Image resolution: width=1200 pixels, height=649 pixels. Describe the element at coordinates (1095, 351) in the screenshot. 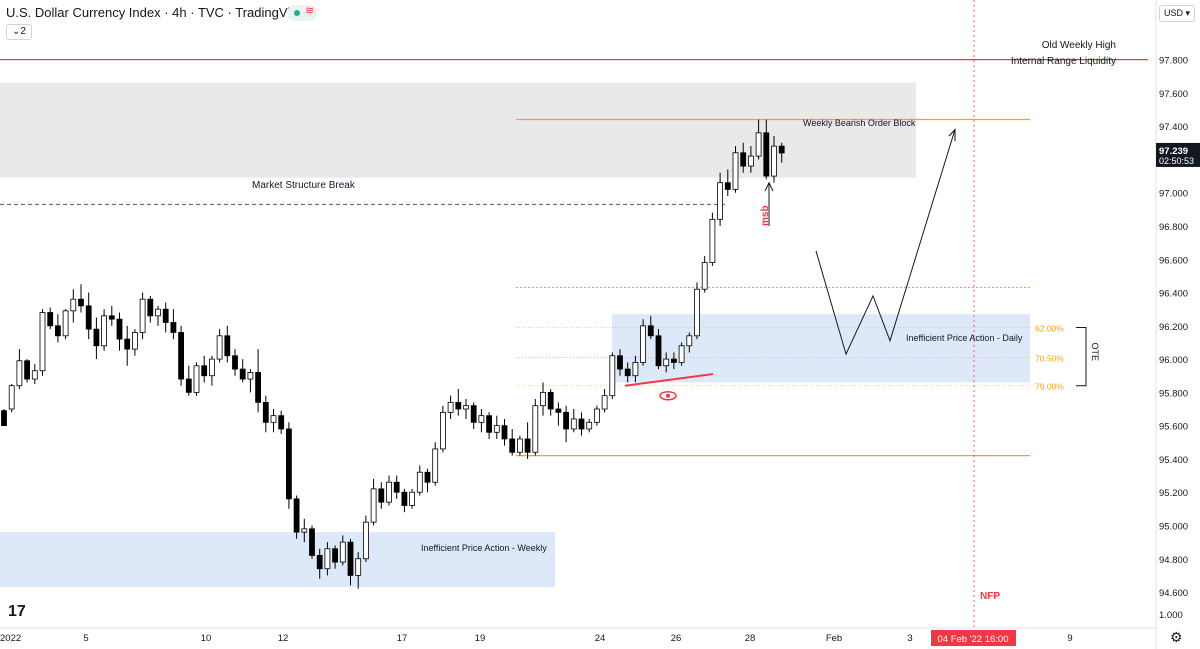

I see `ote-label: OTE` at that location.